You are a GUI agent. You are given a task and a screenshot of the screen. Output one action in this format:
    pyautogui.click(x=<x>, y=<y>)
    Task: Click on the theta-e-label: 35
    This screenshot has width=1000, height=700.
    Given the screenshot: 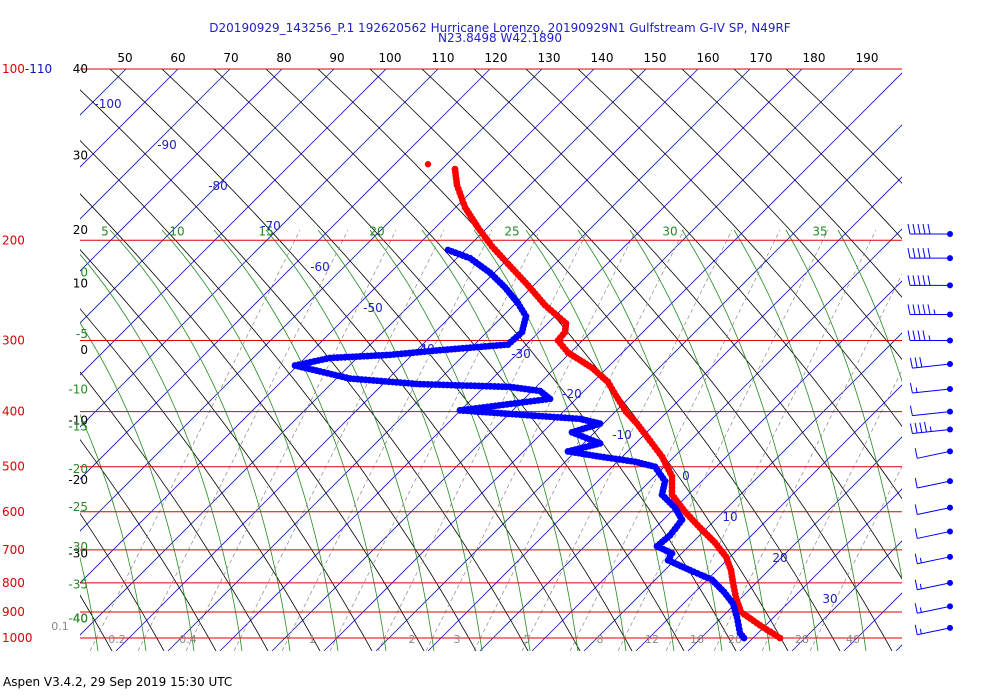 What is the action you would take?
    pyautogui.click(x=819, y=231)
    